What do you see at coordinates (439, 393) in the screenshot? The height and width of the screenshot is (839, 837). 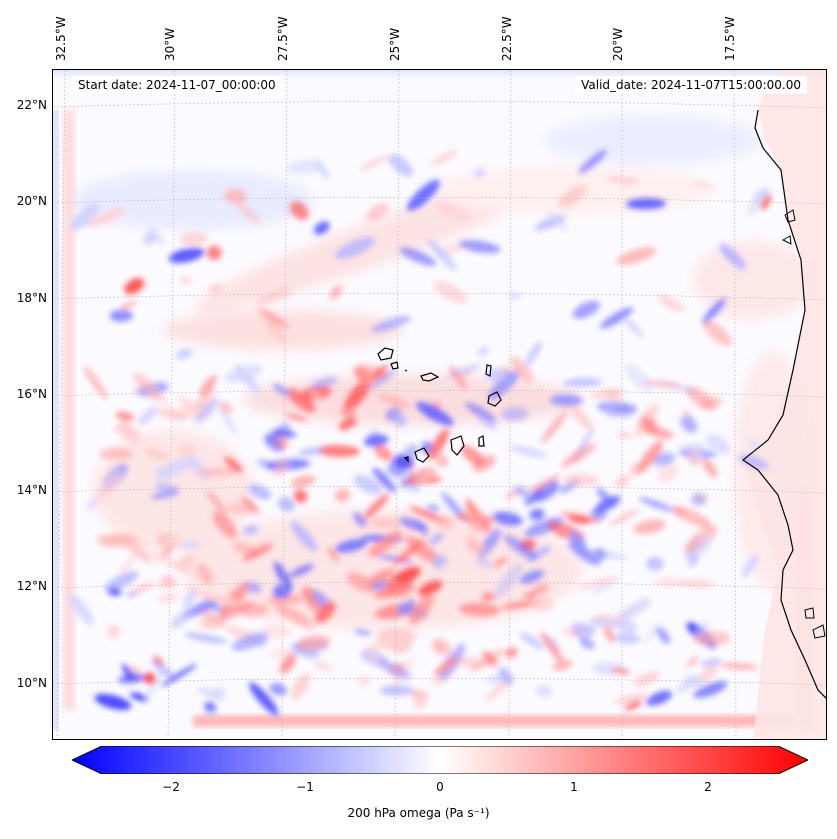 I see `gridline-16n` at bounding box center [439, 393].